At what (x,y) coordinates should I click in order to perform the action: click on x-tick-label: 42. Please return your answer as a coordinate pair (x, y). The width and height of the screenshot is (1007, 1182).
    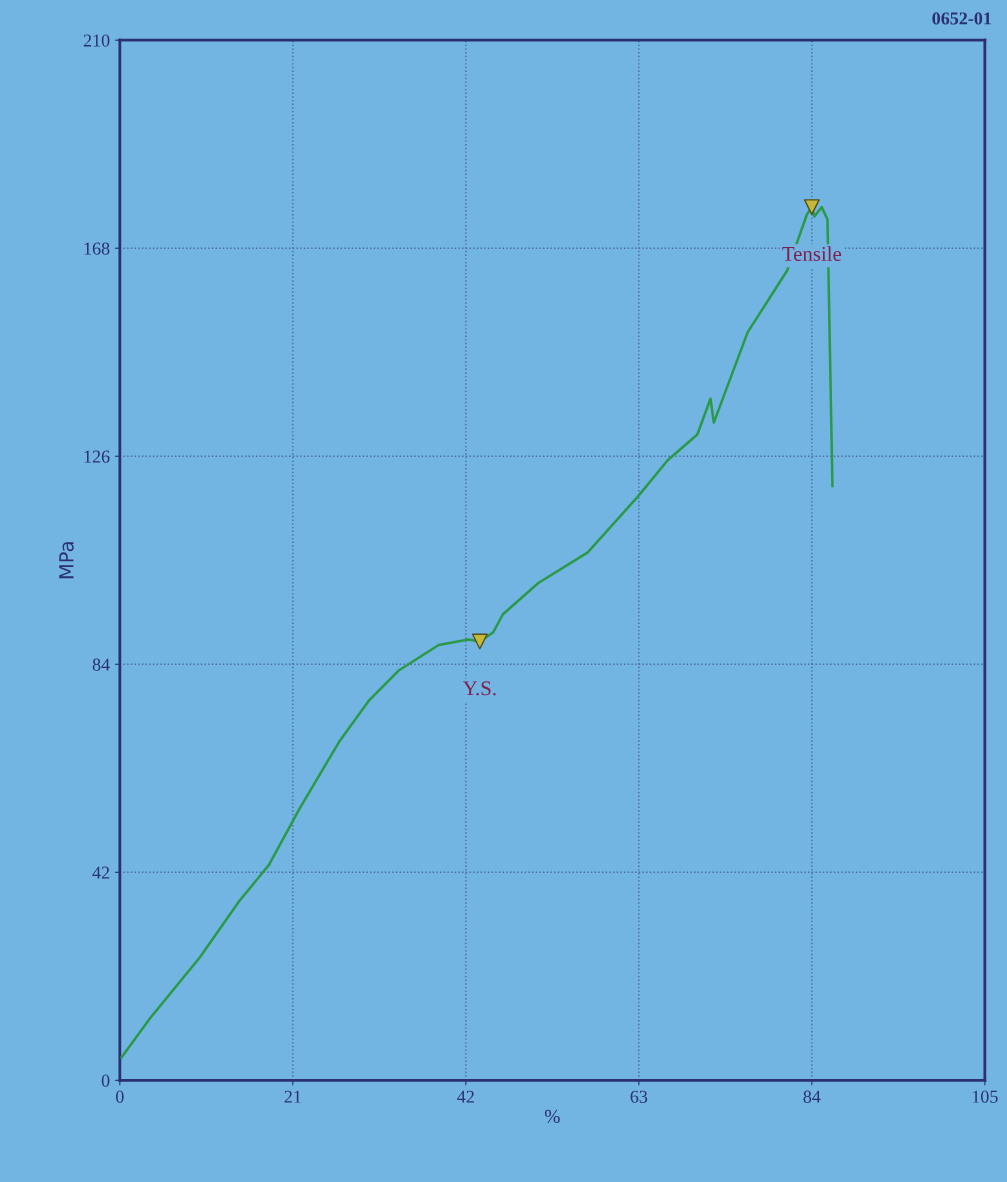
    Looking at the image, I should click on (465, 1096).